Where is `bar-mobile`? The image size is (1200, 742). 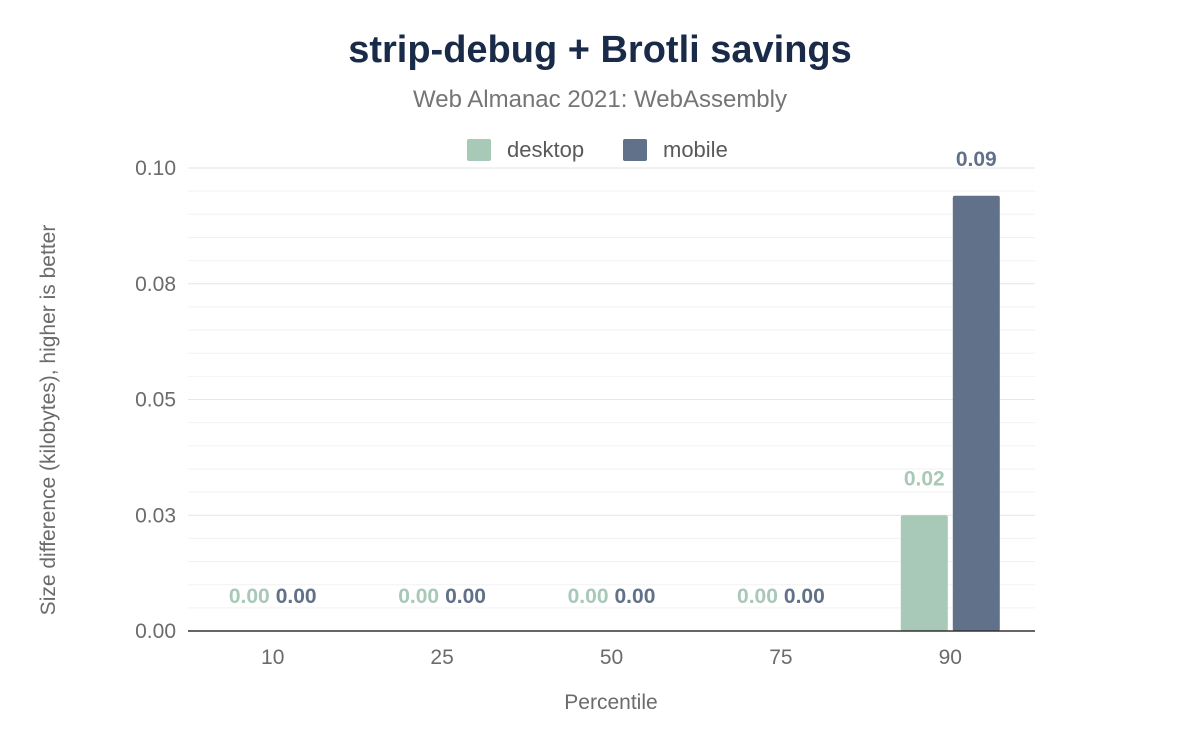
bar-mobile is located at coordinates (976, 413).